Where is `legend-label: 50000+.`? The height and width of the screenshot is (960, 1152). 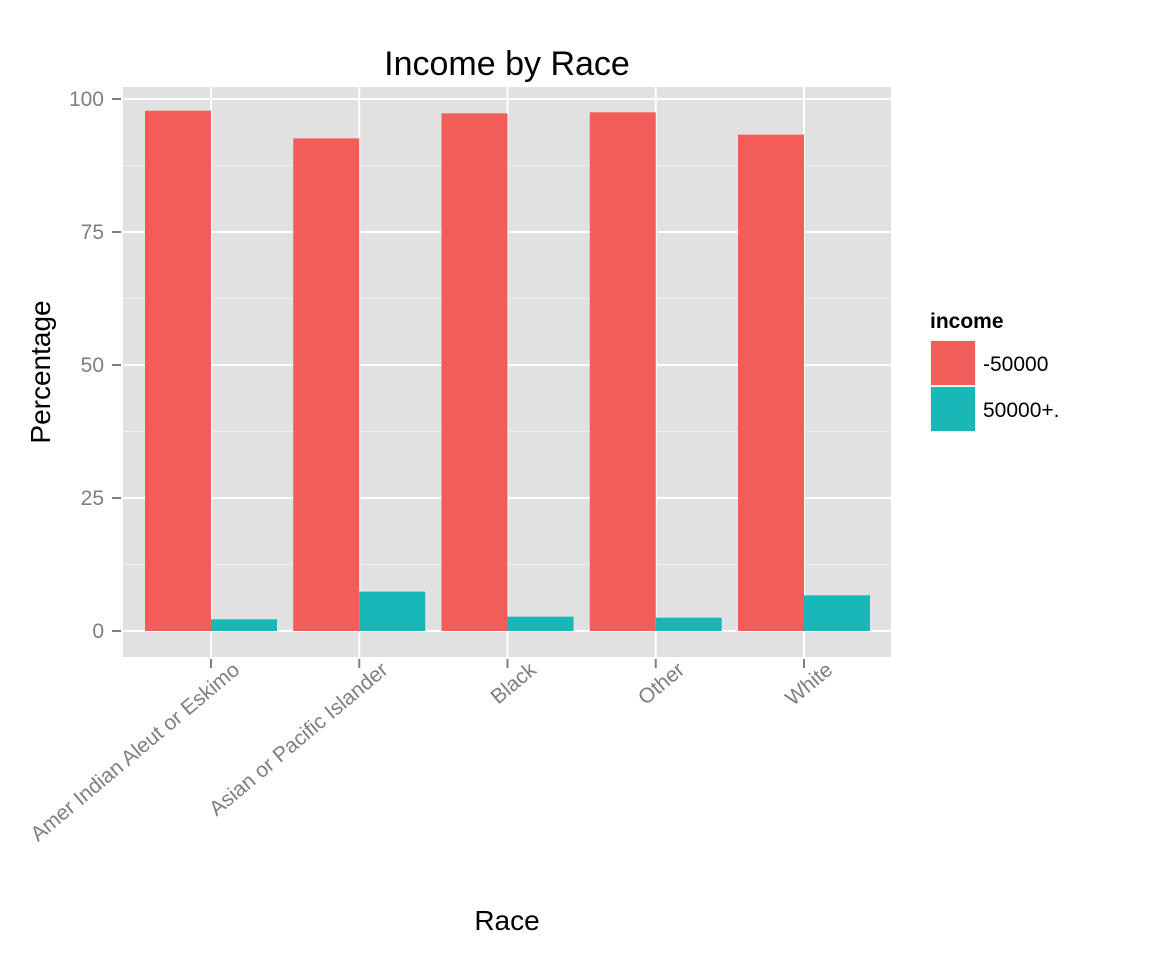 legend-label: 50000+. is located at coordinates (1021, 410).